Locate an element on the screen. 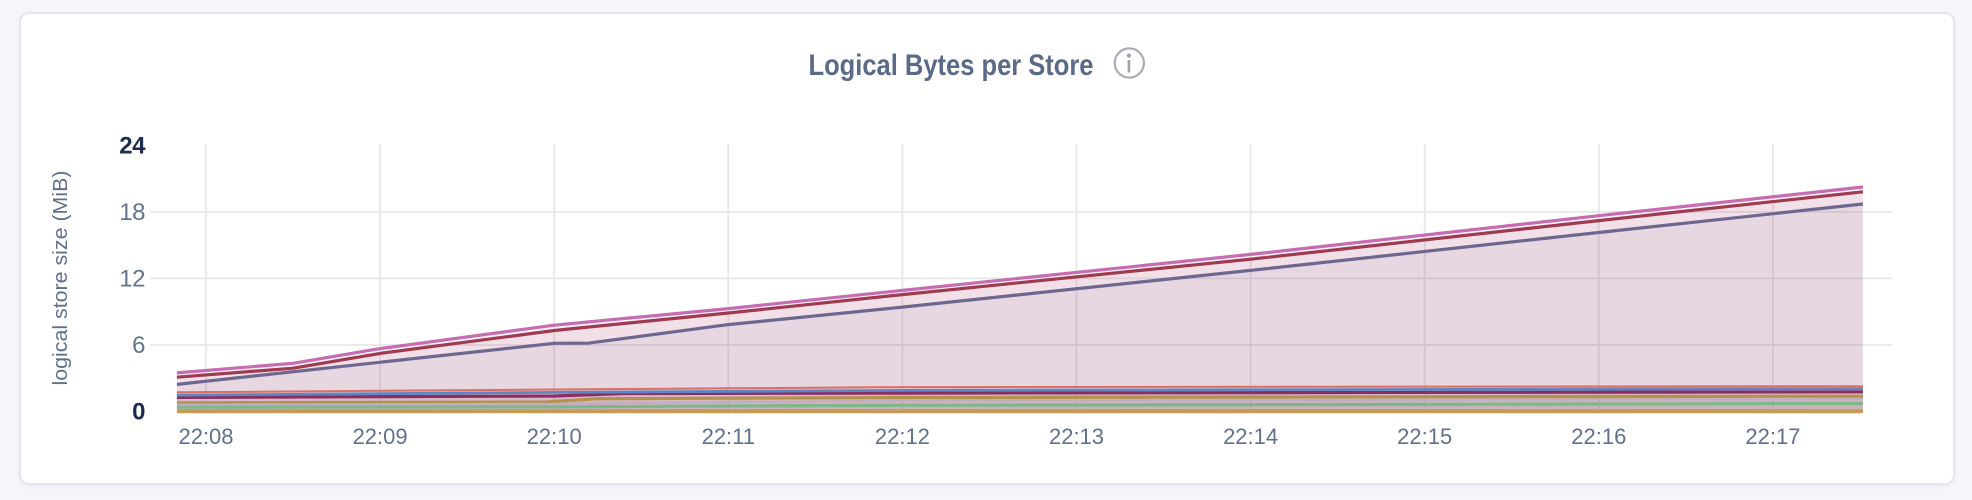 This screenshot has height=500, width=1972. svg-text: Logical Bytes per Store is located at coordinates (951, 65).